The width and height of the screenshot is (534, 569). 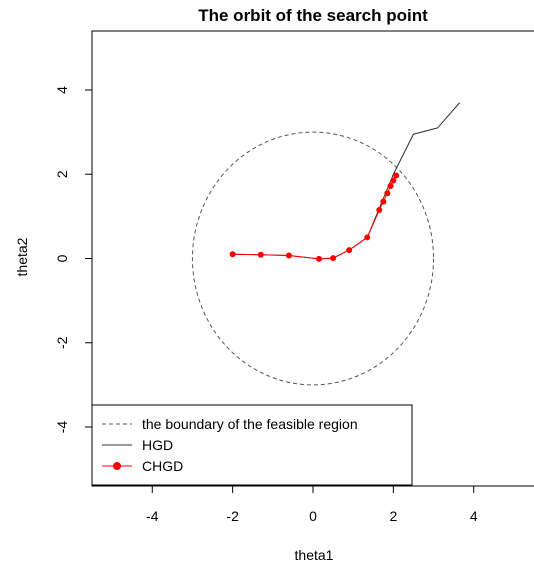 What do you see at coordinates (62, 174) in the screenshot?
I see `y-tick-label: 2` at bounding box center [62, 174].